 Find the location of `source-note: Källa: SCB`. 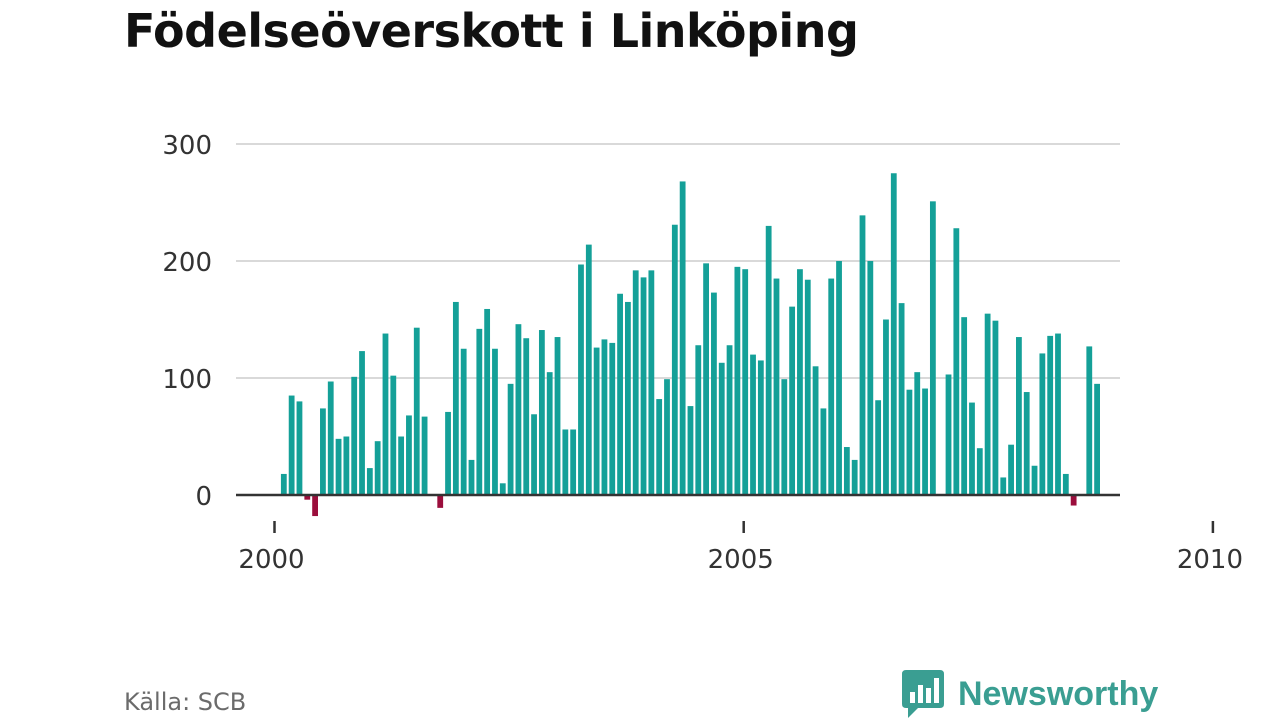

source-note: Källa: SCB is located at coordinates (185, 702).